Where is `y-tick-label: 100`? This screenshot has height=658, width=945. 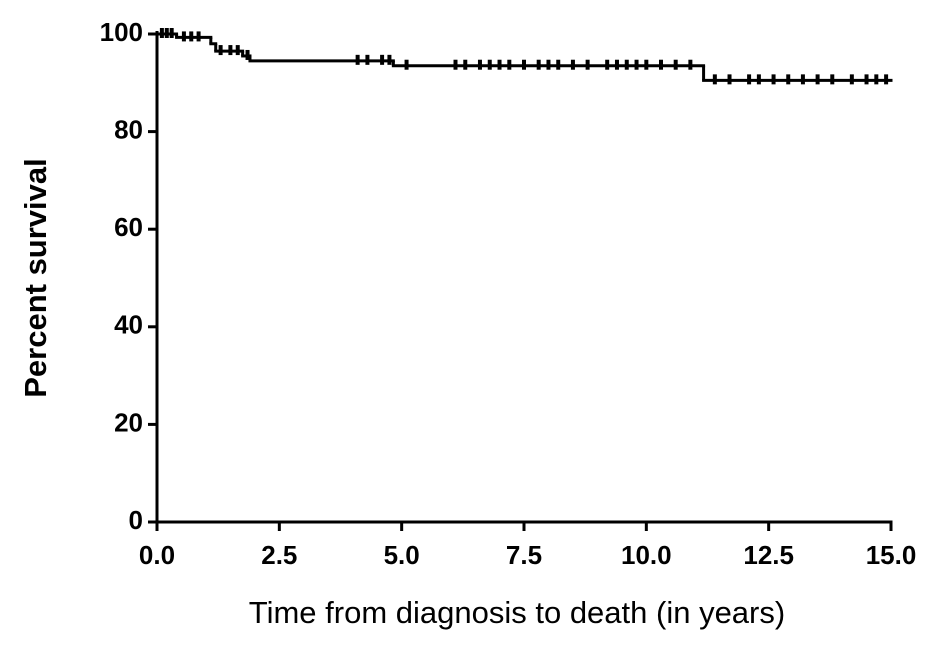 y-tick-label: 100 is located at coordinates (121, 32).